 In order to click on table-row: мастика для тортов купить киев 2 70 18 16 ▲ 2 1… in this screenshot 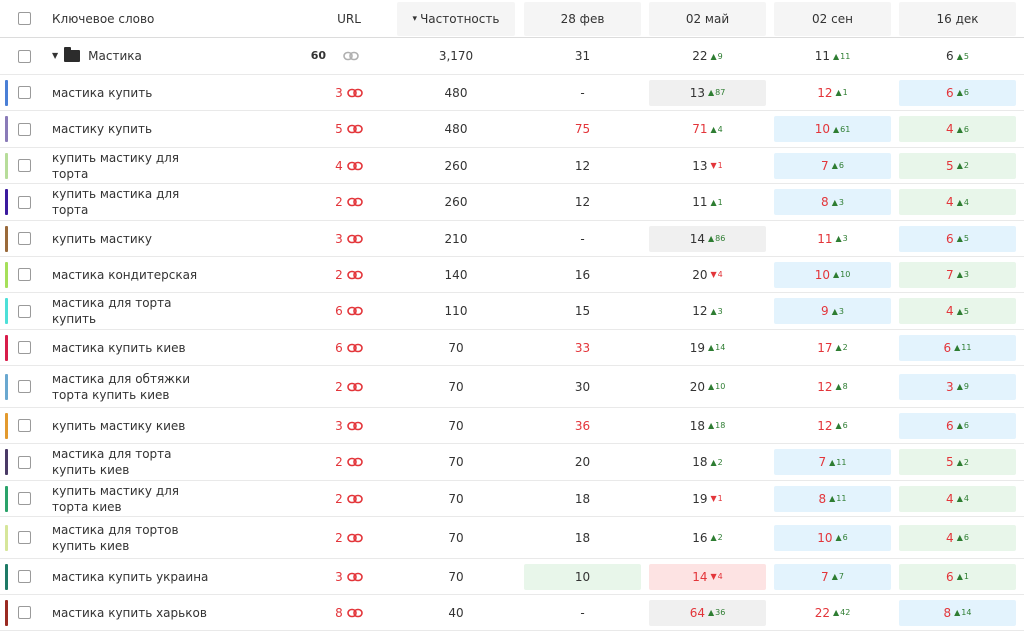, I will do `click(512, 538)`.